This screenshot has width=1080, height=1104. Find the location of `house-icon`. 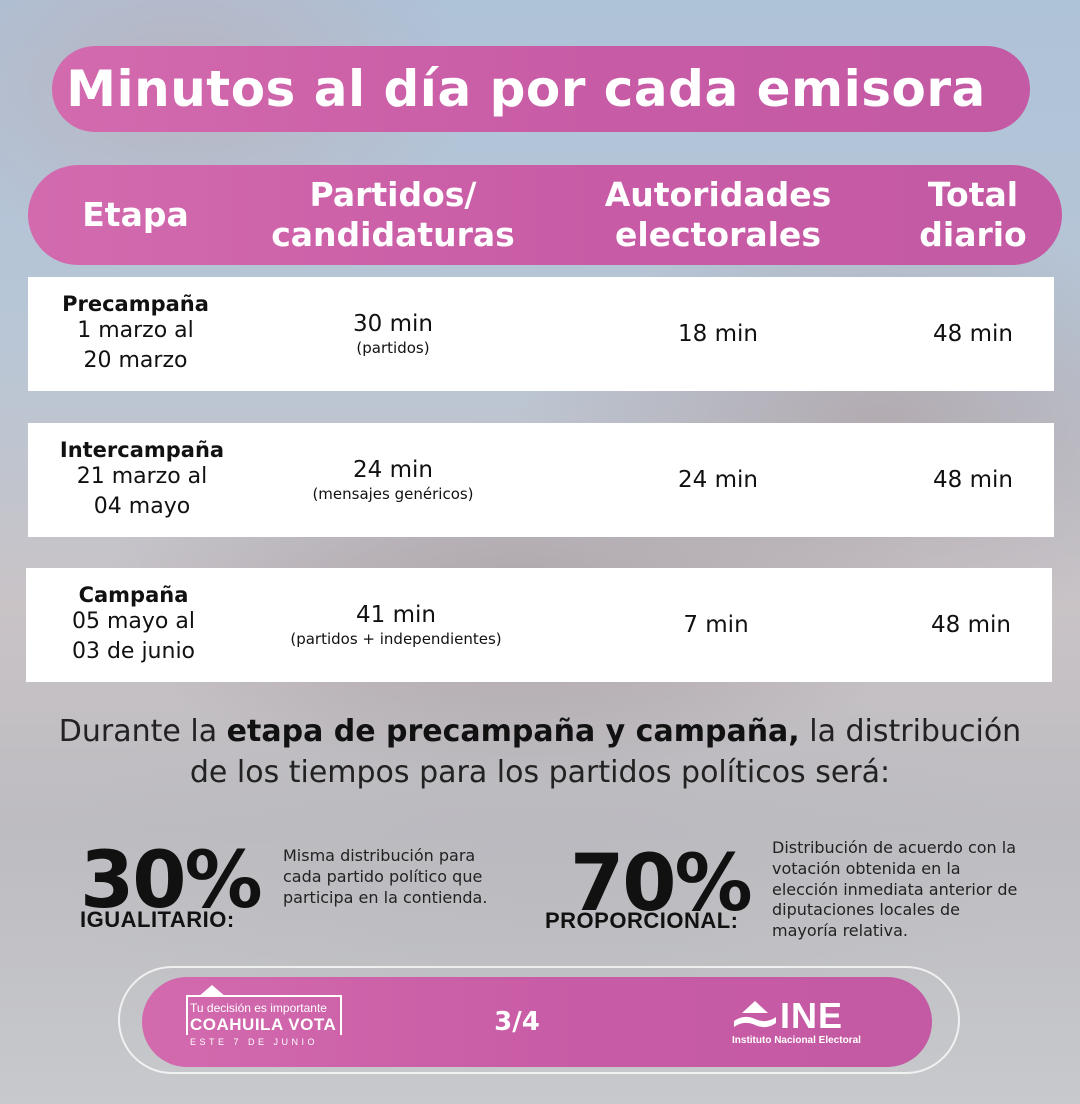

house-icon is located at coordinates (264, 1010).